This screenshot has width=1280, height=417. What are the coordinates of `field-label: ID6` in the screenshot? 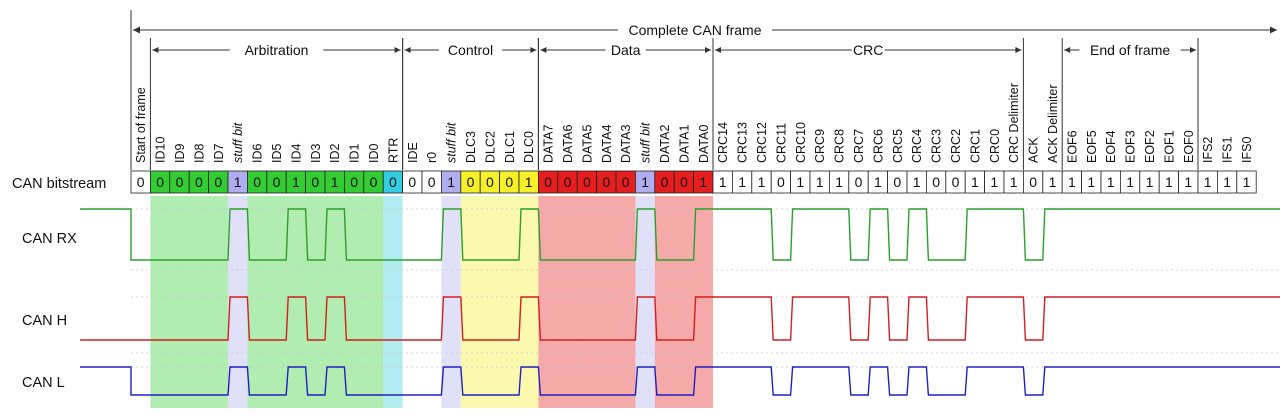 It's located at (258, 154).